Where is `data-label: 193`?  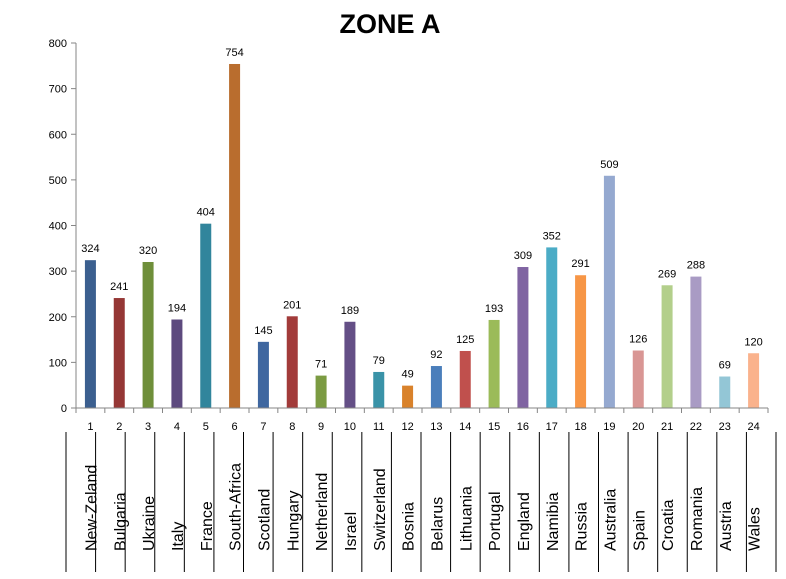
data-label: 193 is located at coordinates (494, 309).